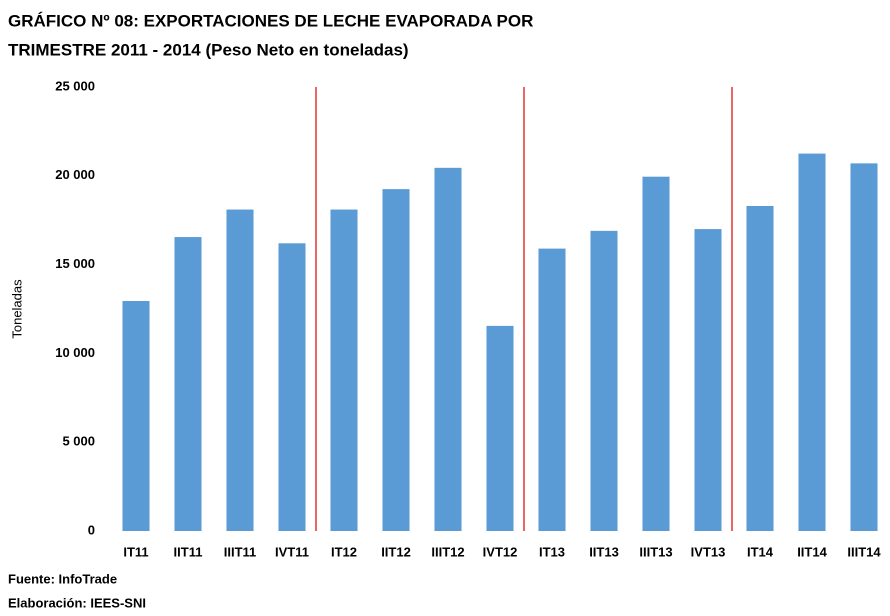  What do you see at coordinates (62, 578) in the screenshot?
I see `source: Fuente: InfoTrade` at bounding box center [62, 578].